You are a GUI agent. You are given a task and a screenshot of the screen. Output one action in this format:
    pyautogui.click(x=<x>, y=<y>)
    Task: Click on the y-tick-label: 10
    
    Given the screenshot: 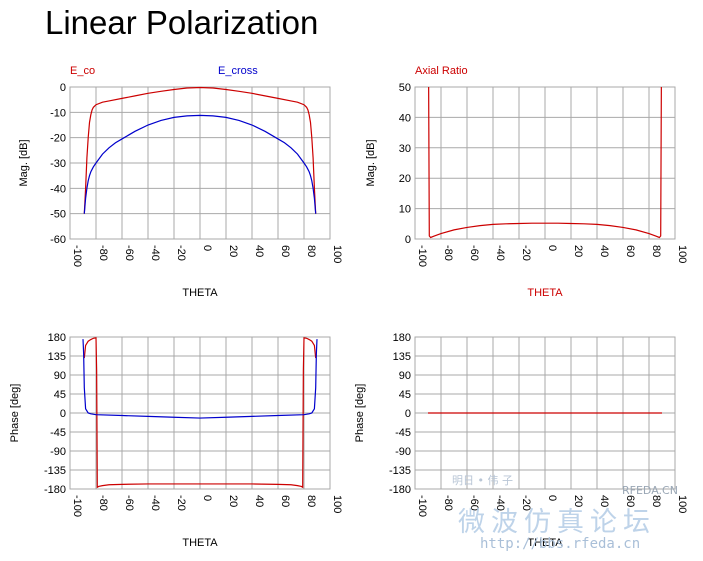 What is the action you would take?
    pyautogui.click(x=405, y=210)
    